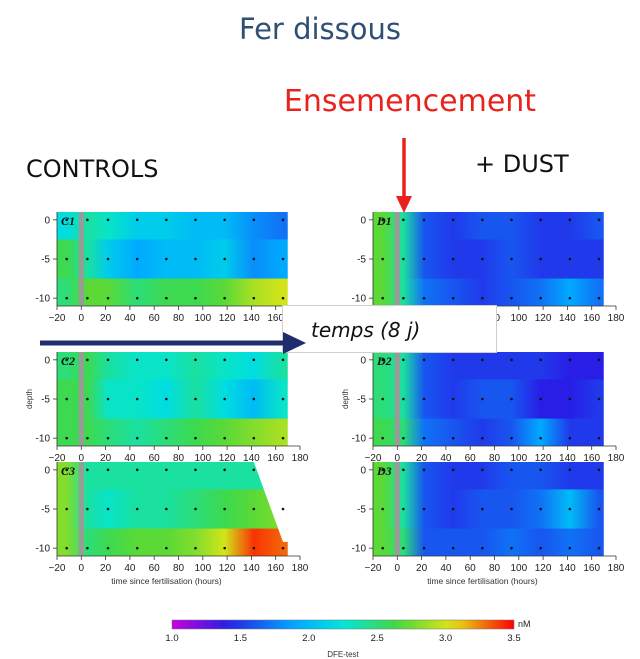 Image resolution: width=640 pixels, height=659 pixels. Describe the element at coordinates (343, 654) in the screenshot. I see `colorbar-label: DFE-test` at that location.